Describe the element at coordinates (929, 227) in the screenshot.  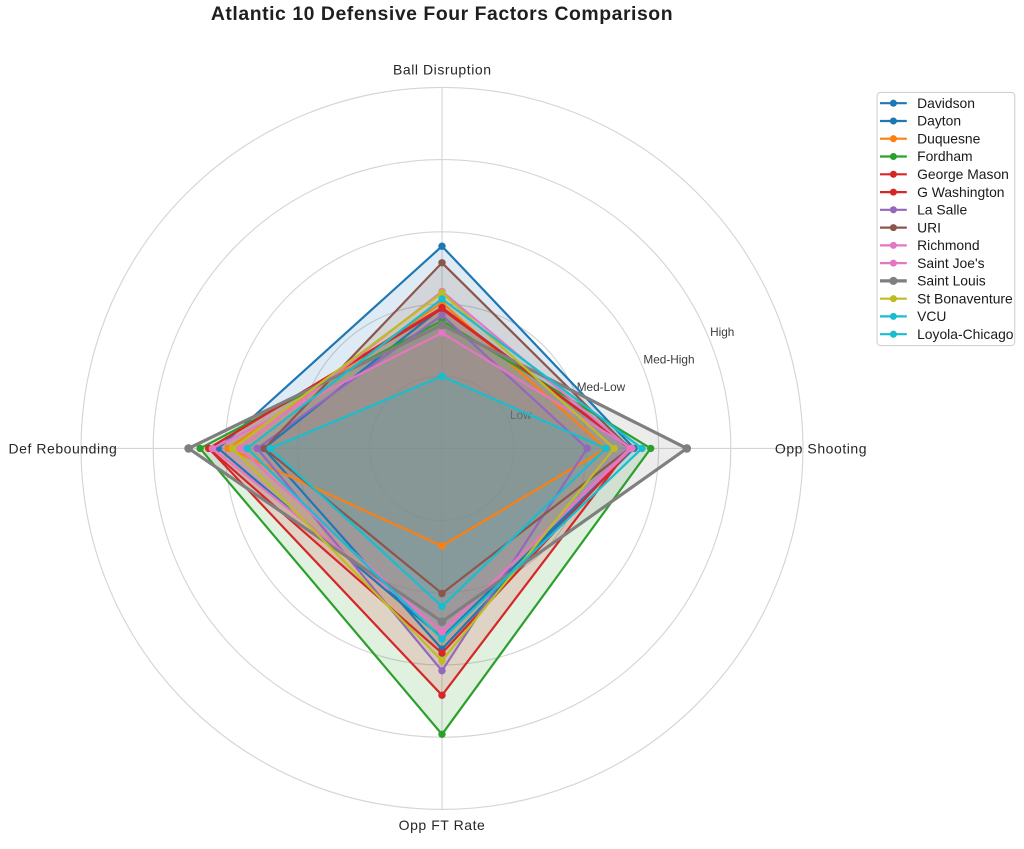
I see `svg-text: URI` at that location.